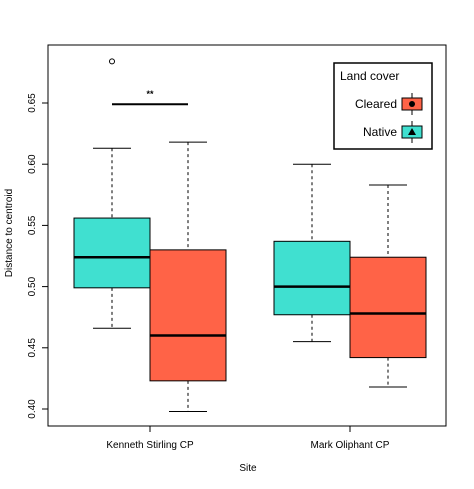 Image resolution: width=474 pixels, height=489 pixels. Describe the element at coordinates (32, 225) in the screenshot. I see `y-tick-label: 0.55` at that location.